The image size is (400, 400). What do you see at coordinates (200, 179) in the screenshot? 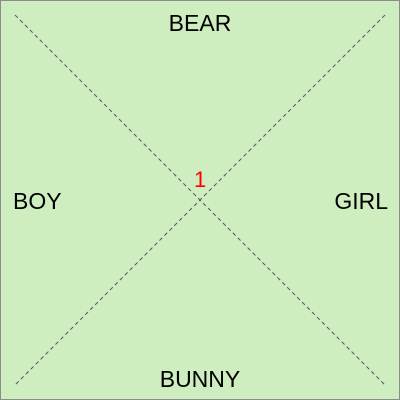
I see `center-number: 1` at bounding box center [200, 179].